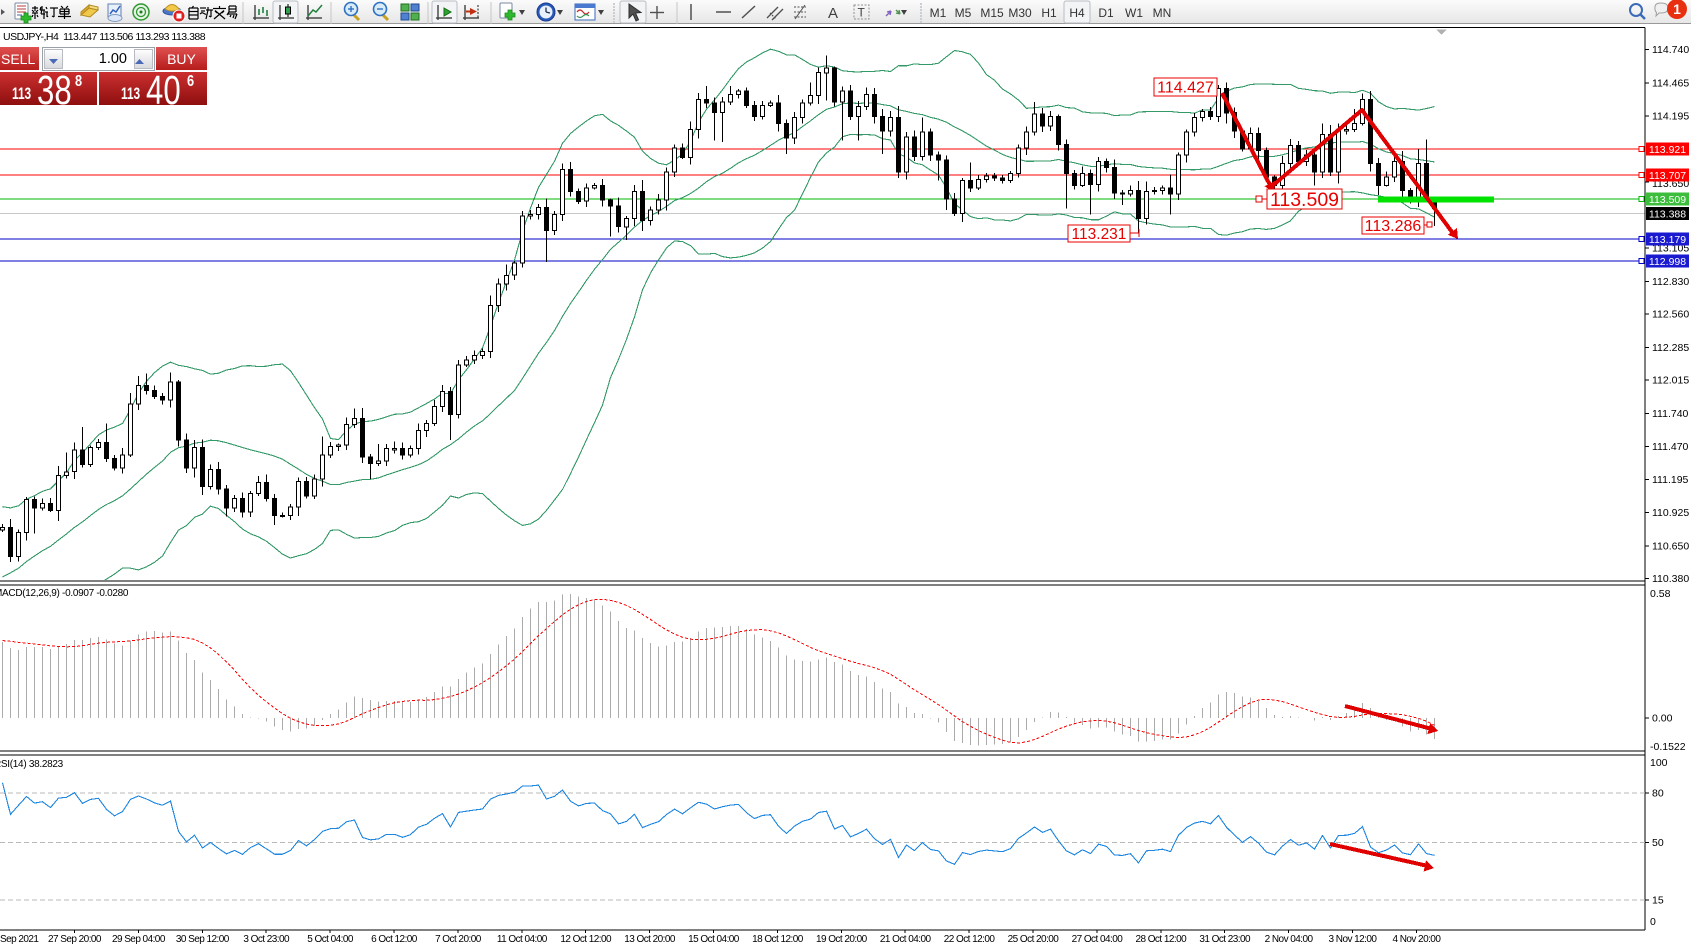  Describe the element at coordinates (1668, 747) in the screenshot. I see `svg-text: -0.1522` at that location.